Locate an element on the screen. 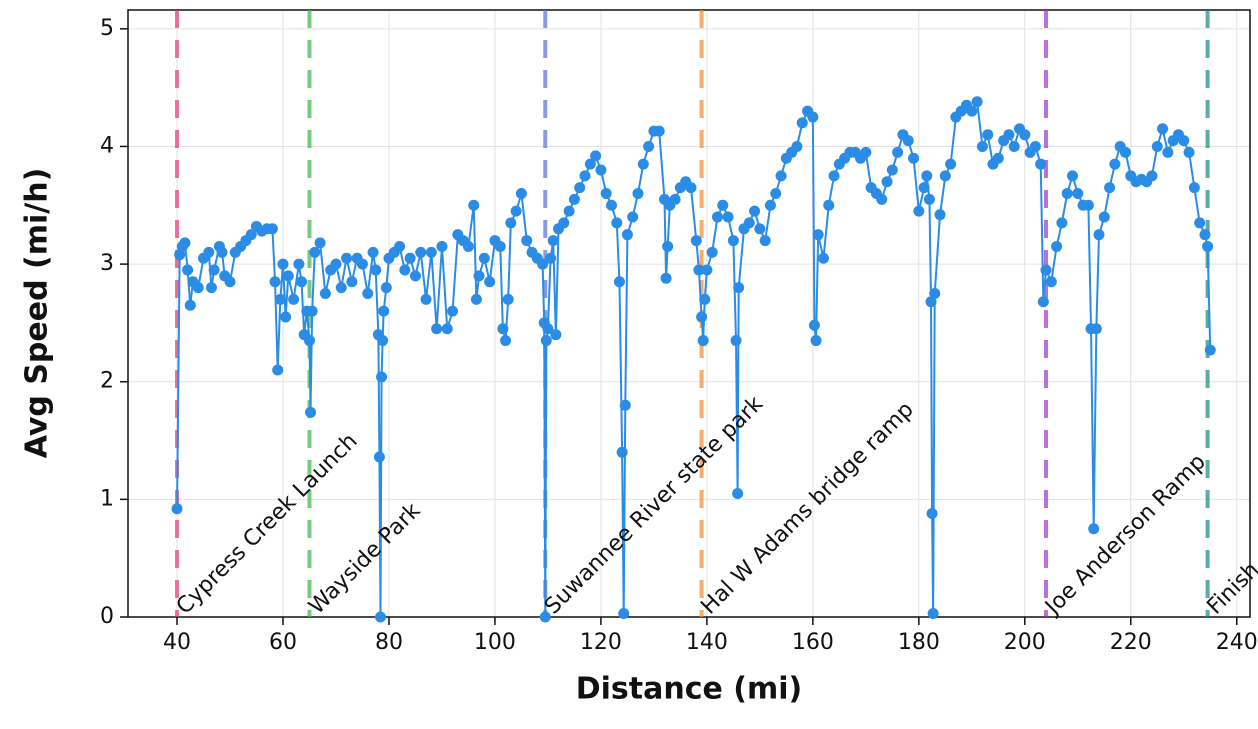  x-tick-label: 160 is located at coordinates (813, 642).